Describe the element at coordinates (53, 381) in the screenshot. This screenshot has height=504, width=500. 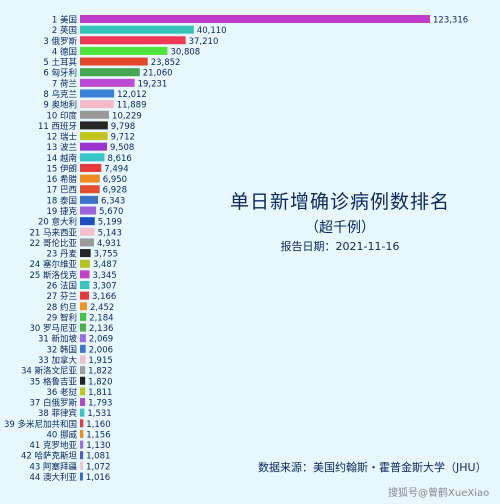
I see `bar-label: 35 格鲁吉亚` at that location.